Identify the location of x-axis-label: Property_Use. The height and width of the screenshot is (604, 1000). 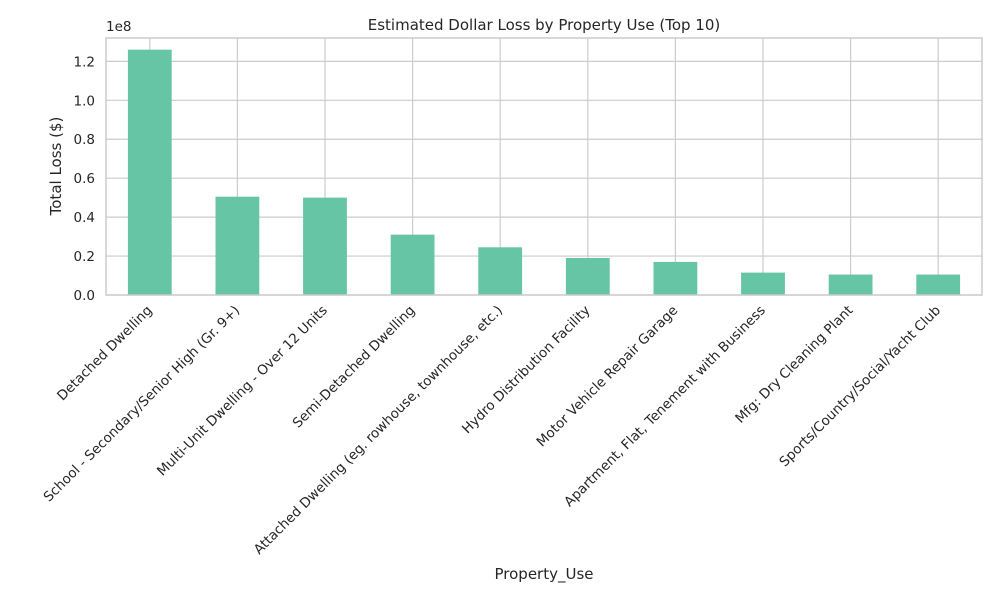
(544, 574).